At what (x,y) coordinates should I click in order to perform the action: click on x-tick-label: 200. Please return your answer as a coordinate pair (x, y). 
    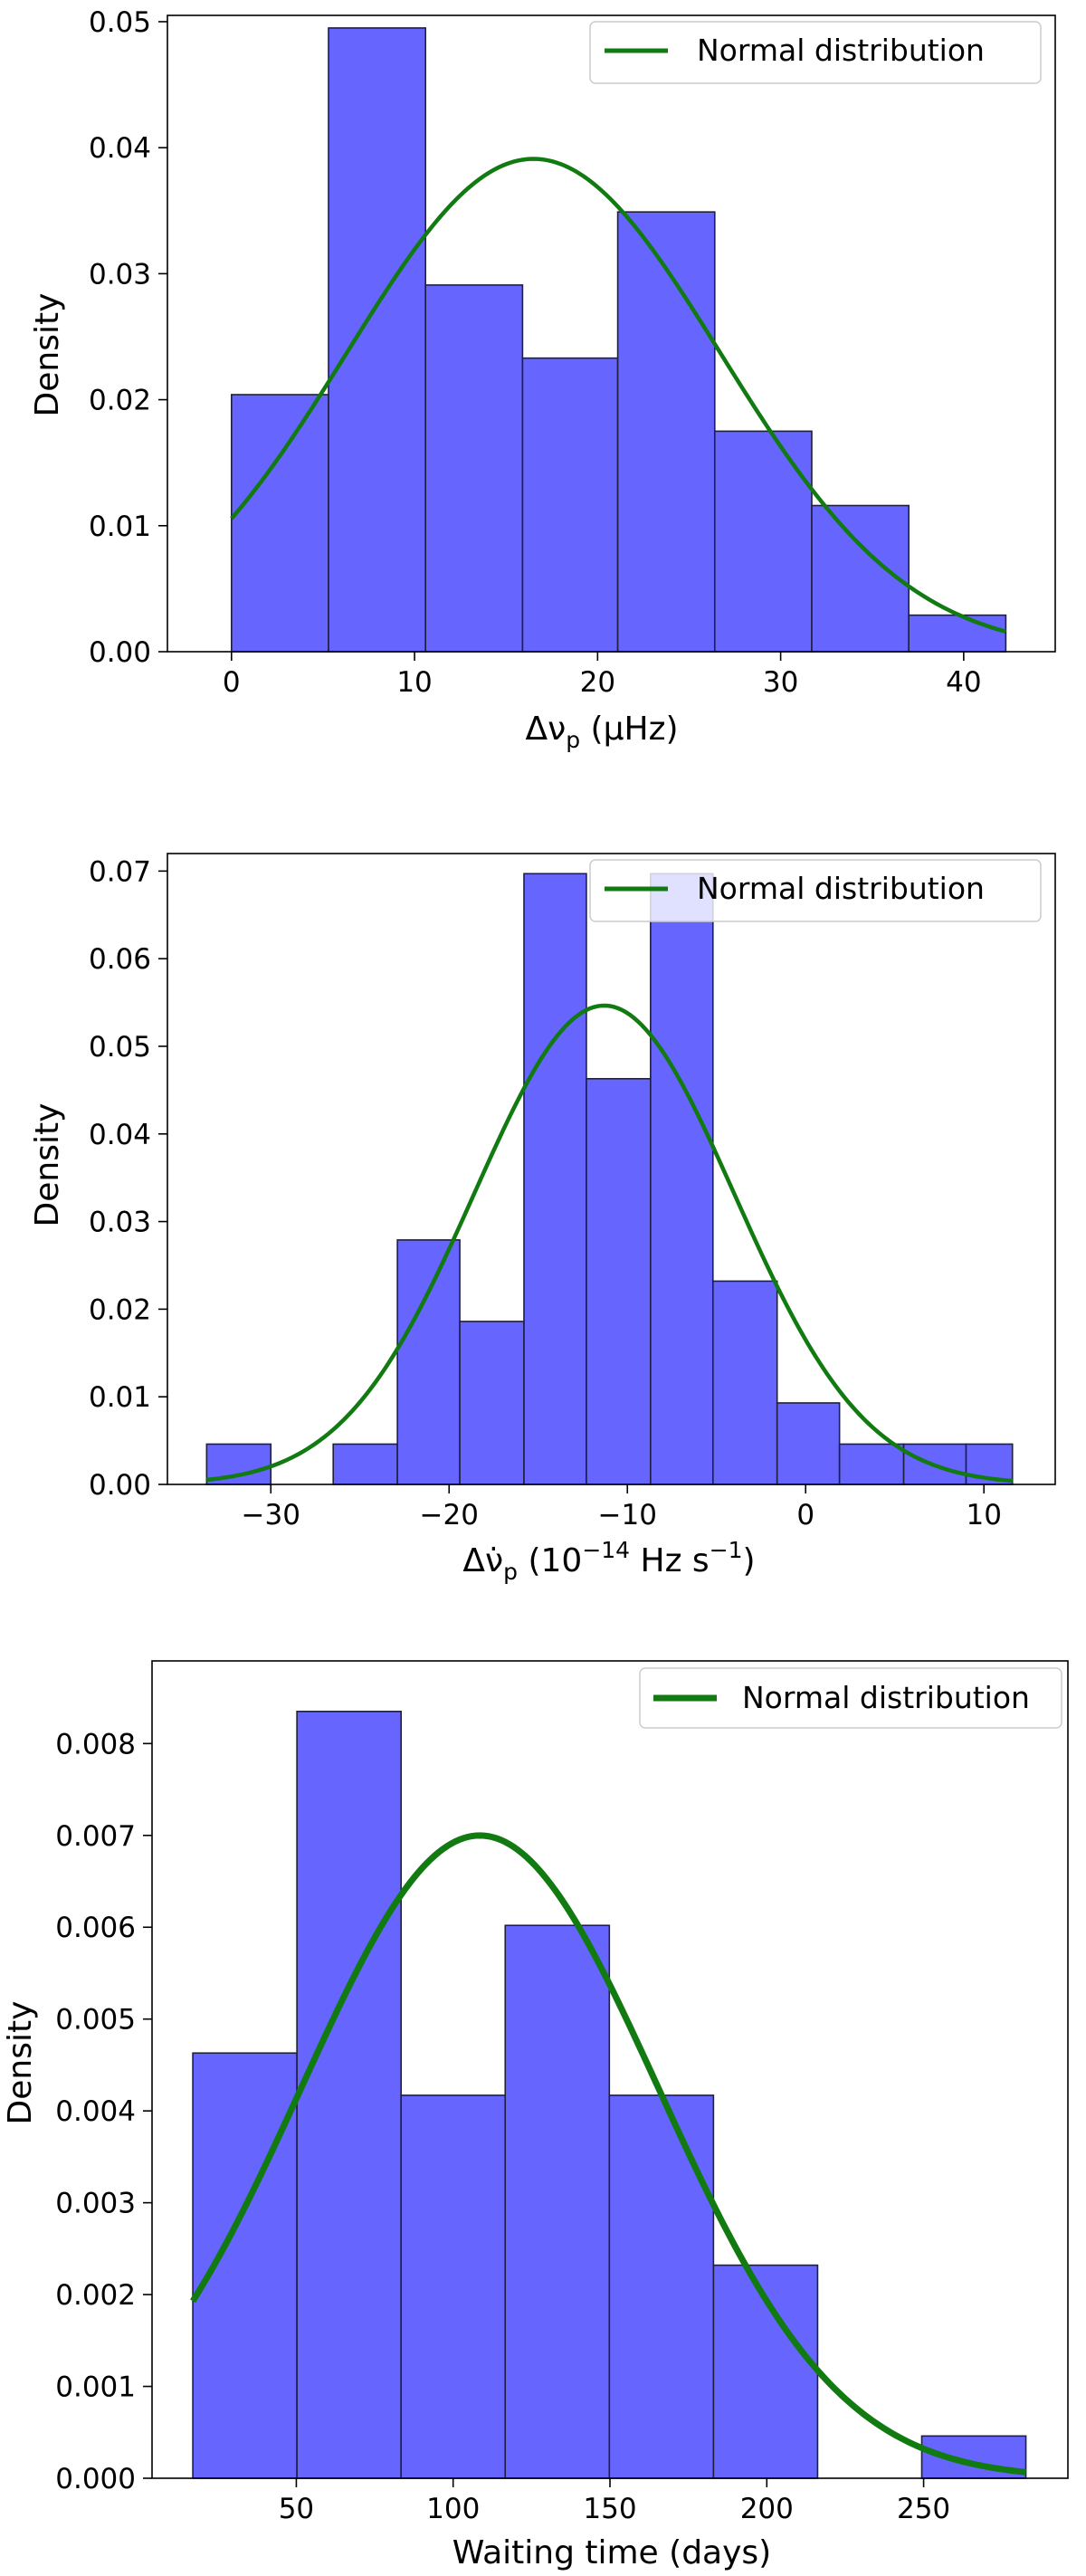
    Looking at the image, I should click on (767, 2509).